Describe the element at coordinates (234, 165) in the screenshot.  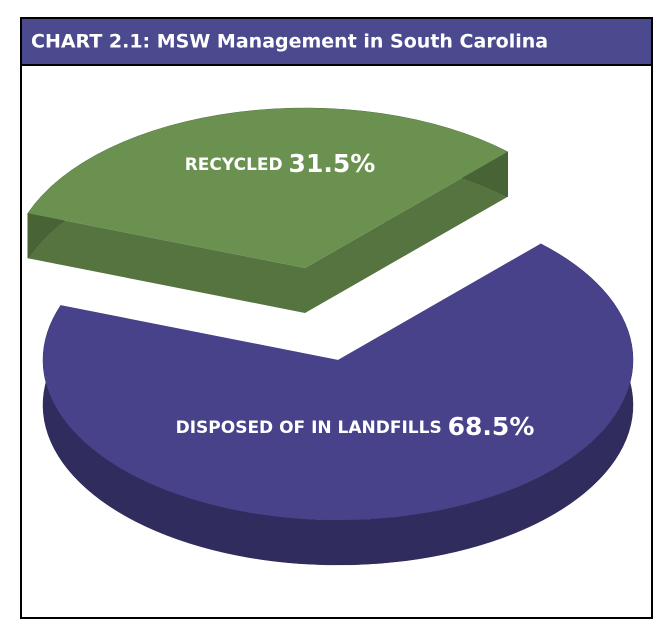
I see `slice-category: RECYCLED` at that location.